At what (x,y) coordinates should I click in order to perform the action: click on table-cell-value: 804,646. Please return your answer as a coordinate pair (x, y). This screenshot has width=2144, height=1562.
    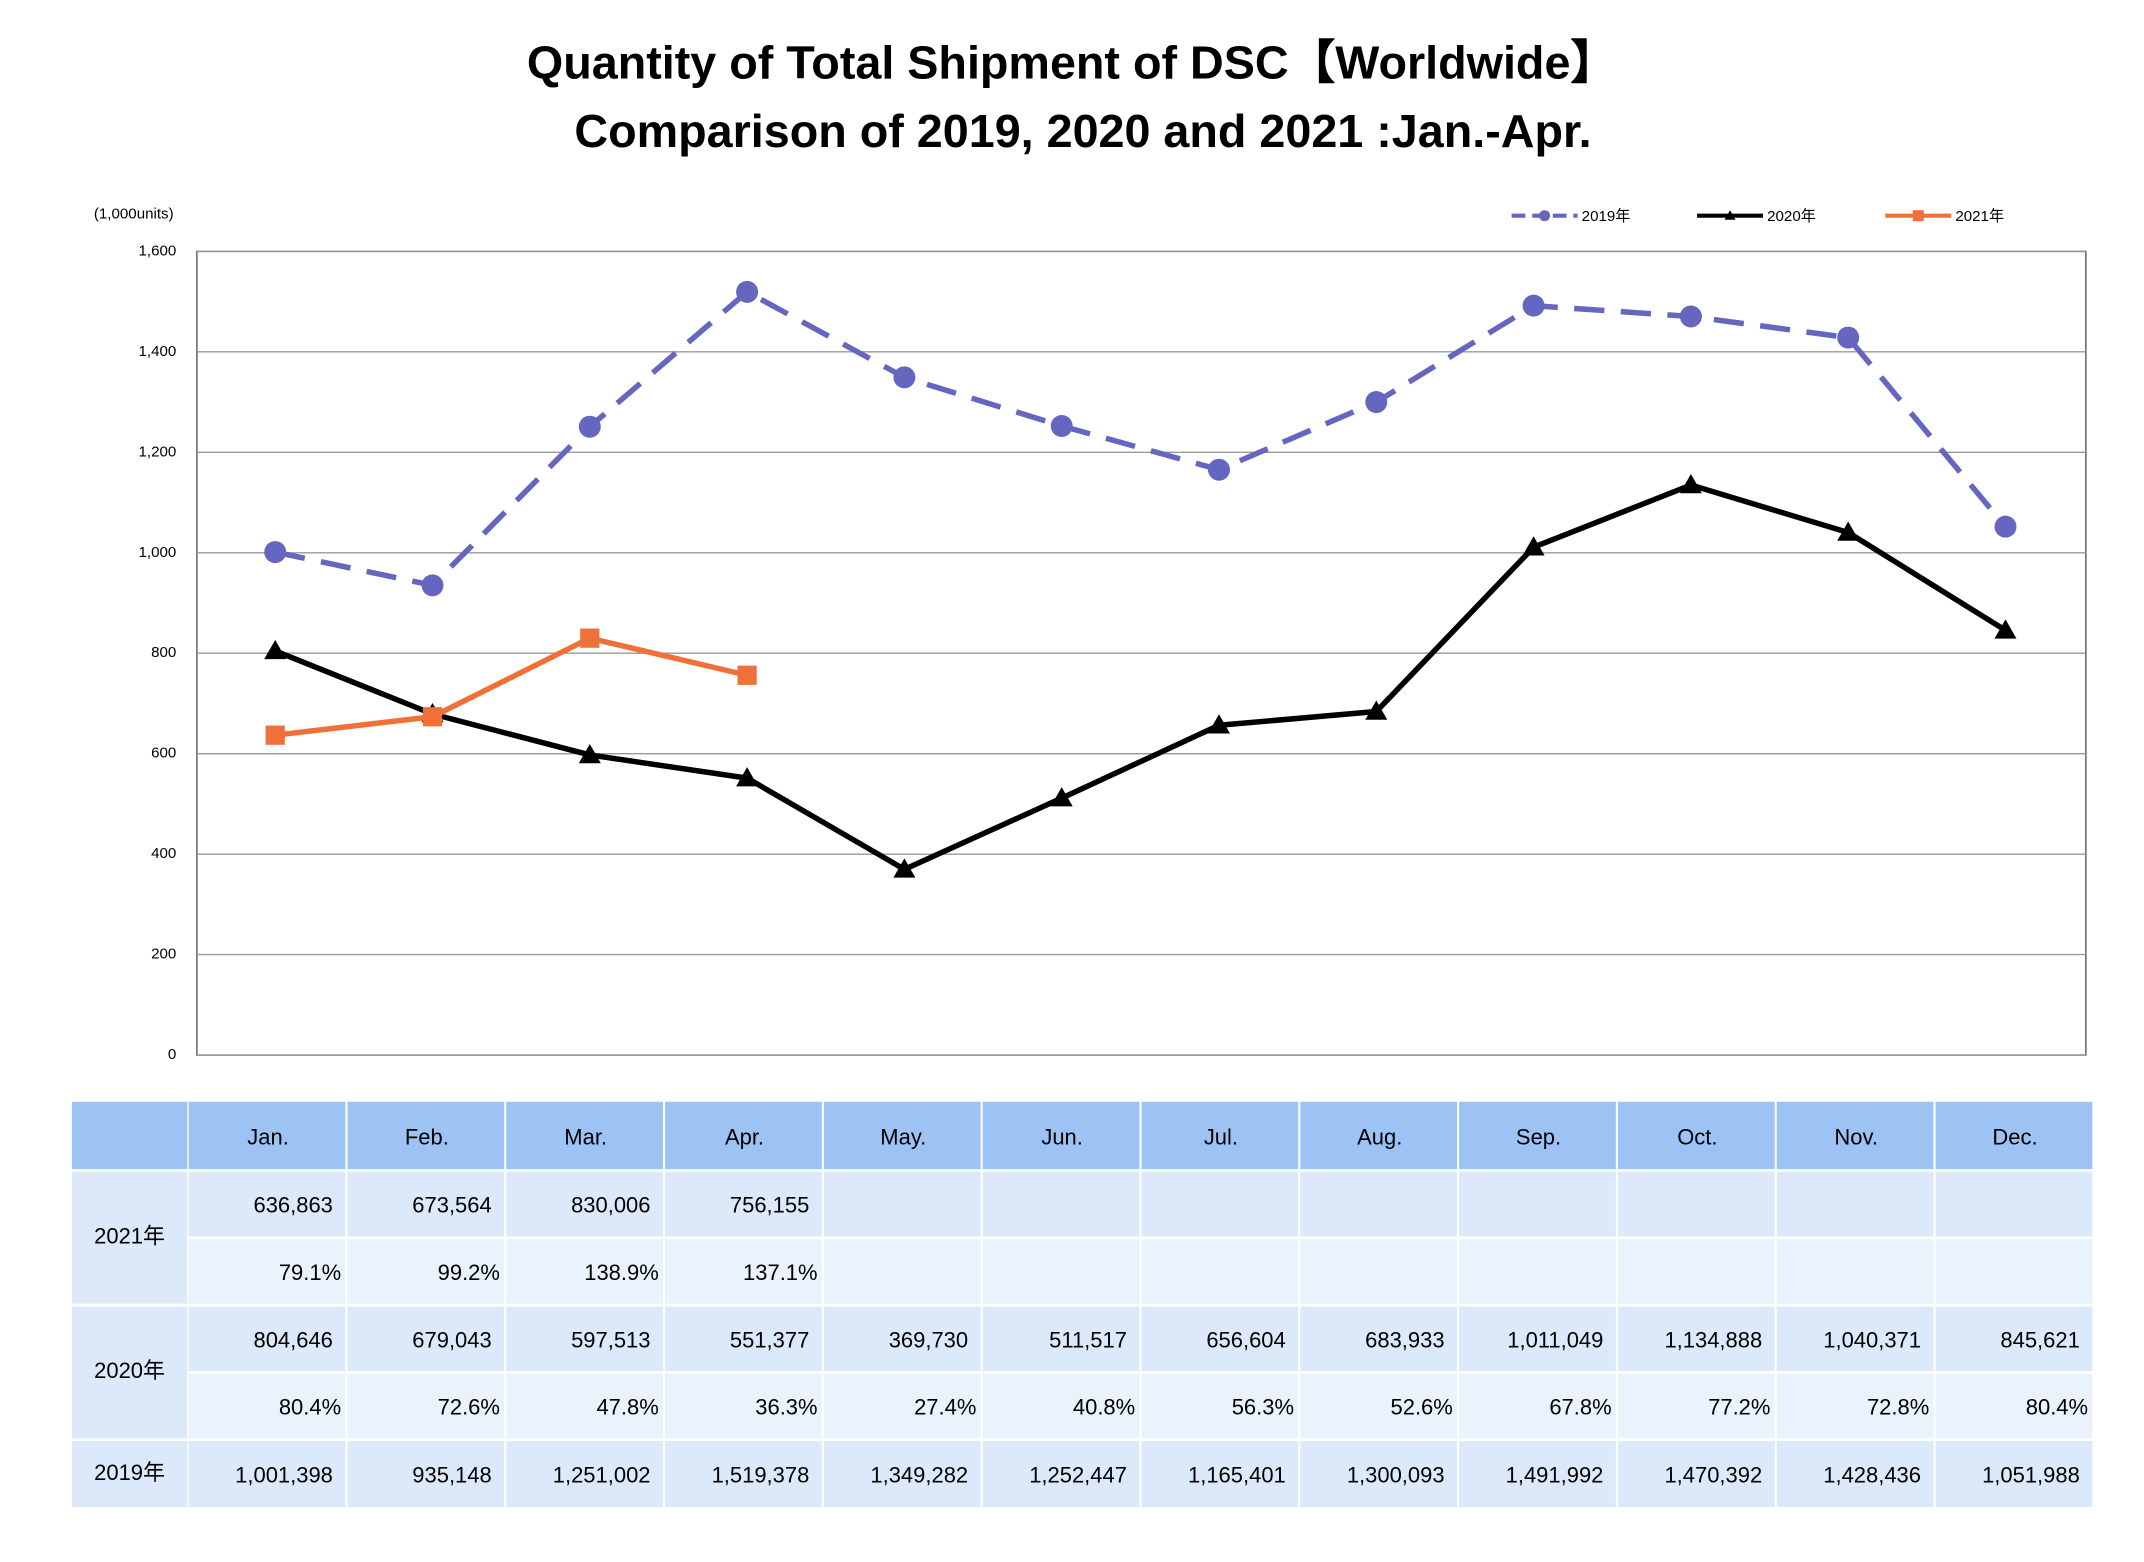
    Looking at the image, I should click on (292, 1339).